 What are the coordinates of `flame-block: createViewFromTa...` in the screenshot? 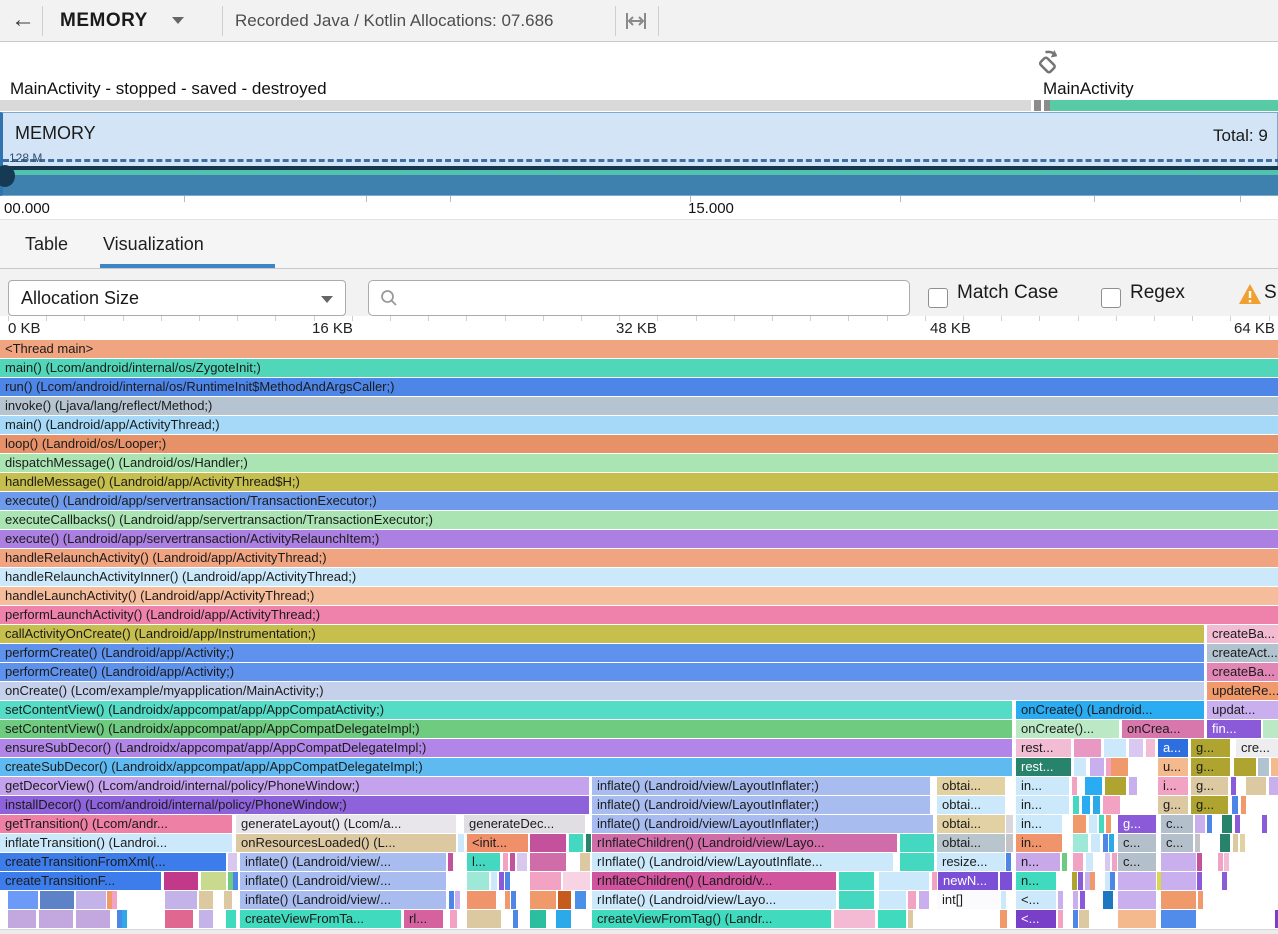 It's located at (320, 919).